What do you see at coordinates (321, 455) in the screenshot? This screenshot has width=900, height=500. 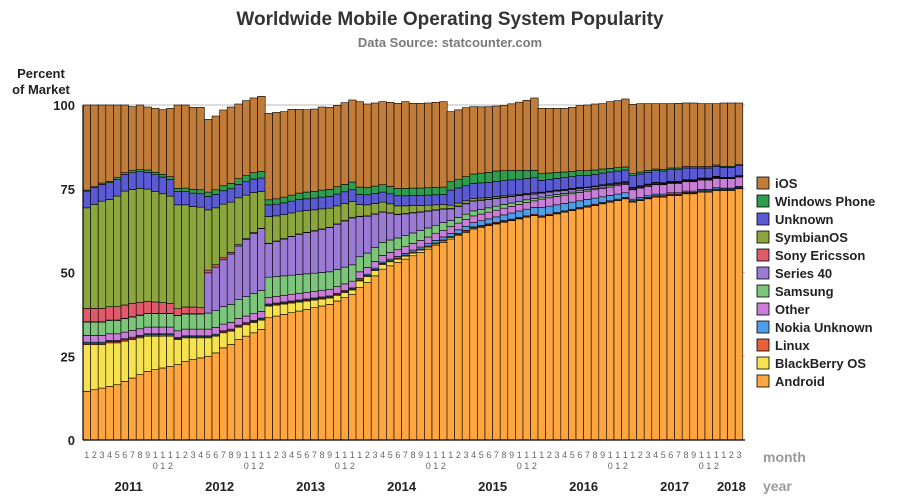 I see `month-tick-label: 8` at bounding box center [321, 455].